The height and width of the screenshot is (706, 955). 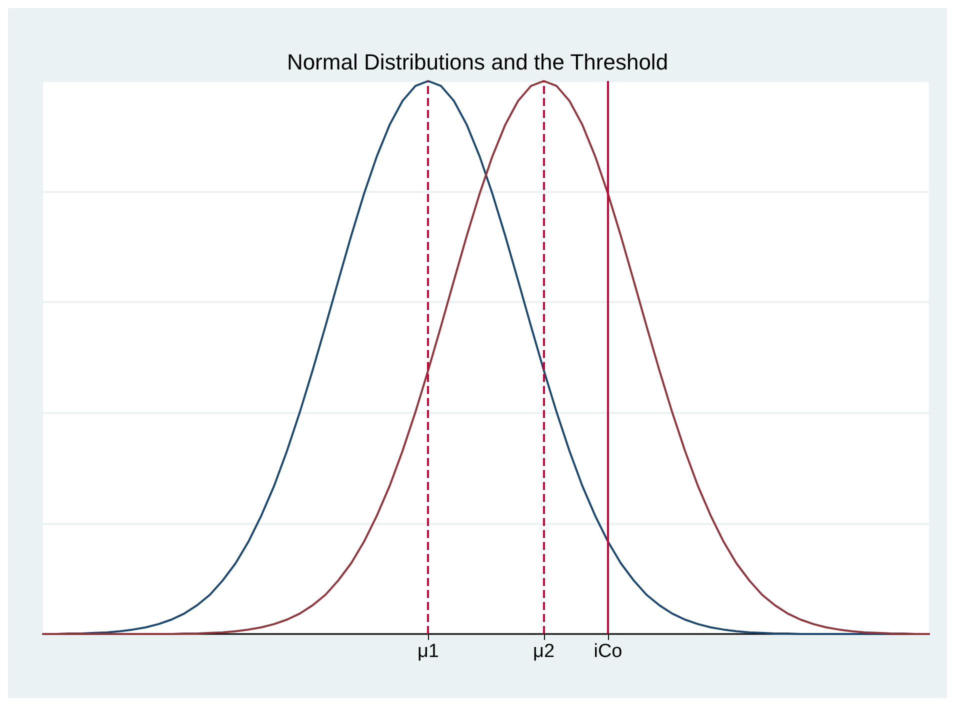 I want to click on x-tick-label: iCo, so click(x=608, y=651).